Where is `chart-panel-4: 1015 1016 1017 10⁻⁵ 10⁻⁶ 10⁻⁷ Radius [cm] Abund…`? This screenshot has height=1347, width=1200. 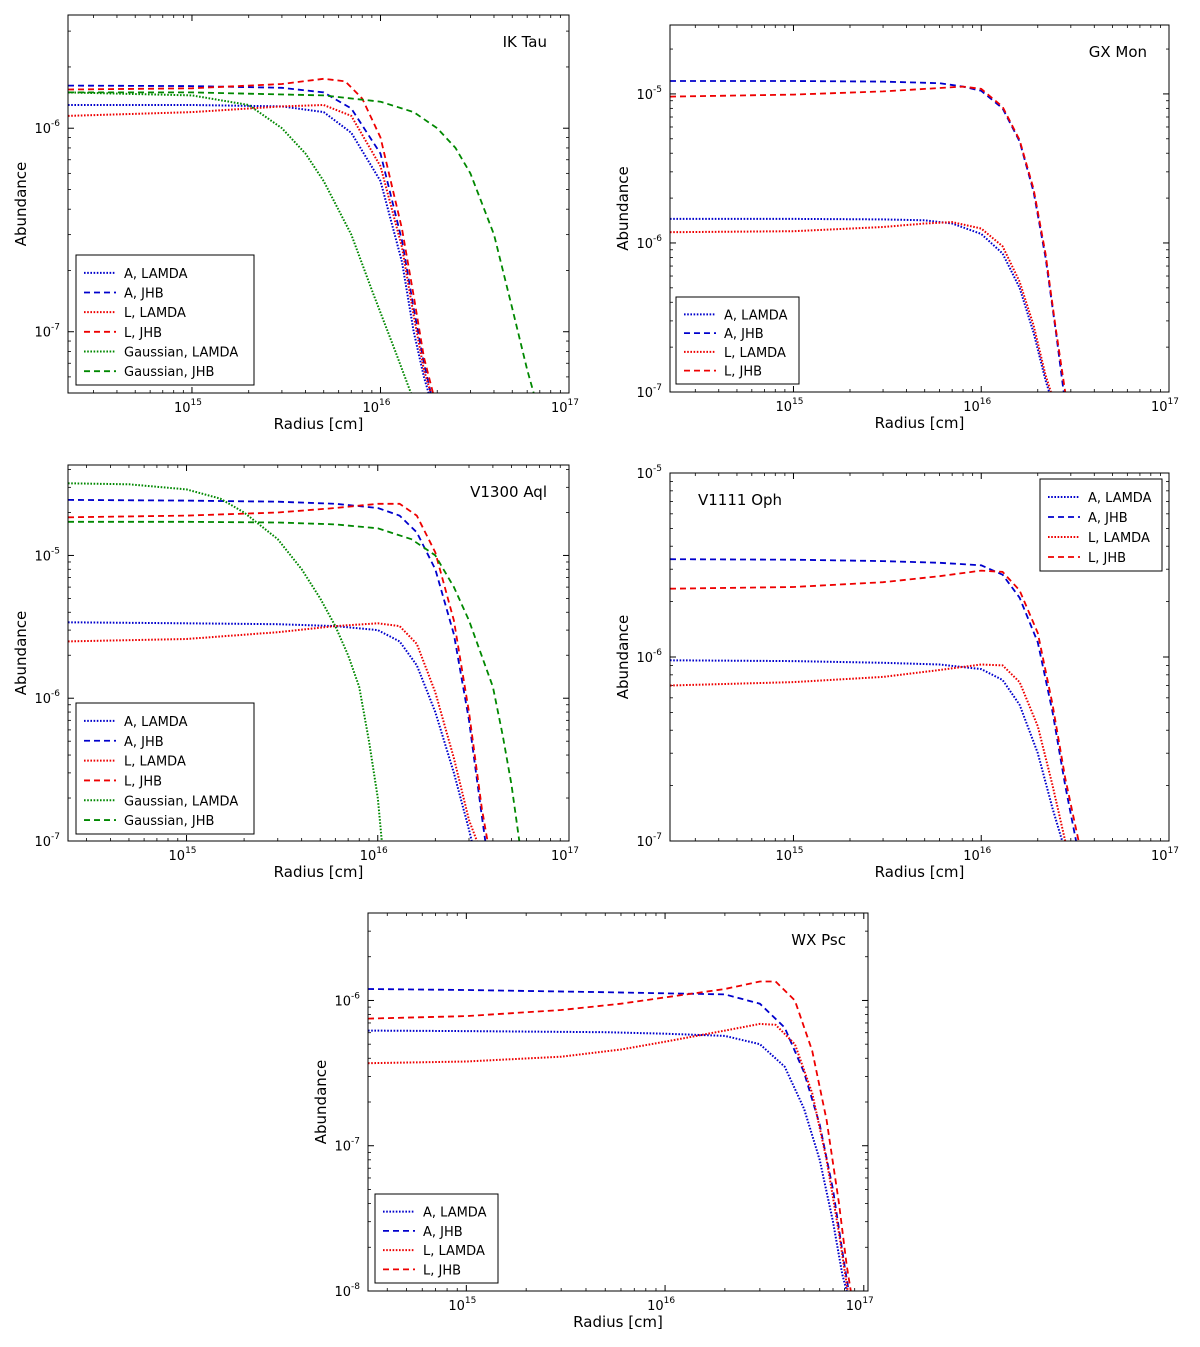
chart-panel-4: 1015 1016 1017 10⁻⁵ 10⁻⁶ 10⁻⁷ Radius [cm] Abund… is located at coordinates (896, 672).